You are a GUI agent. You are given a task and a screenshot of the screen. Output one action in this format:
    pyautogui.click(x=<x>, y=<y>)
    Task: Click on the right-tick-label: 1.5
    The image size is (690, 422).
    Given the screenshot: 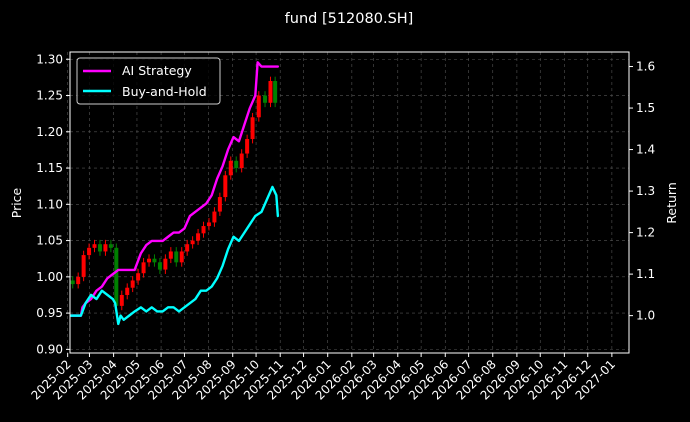 What is the action you would take?
    pyautogui.click(x=645, y=108)
    